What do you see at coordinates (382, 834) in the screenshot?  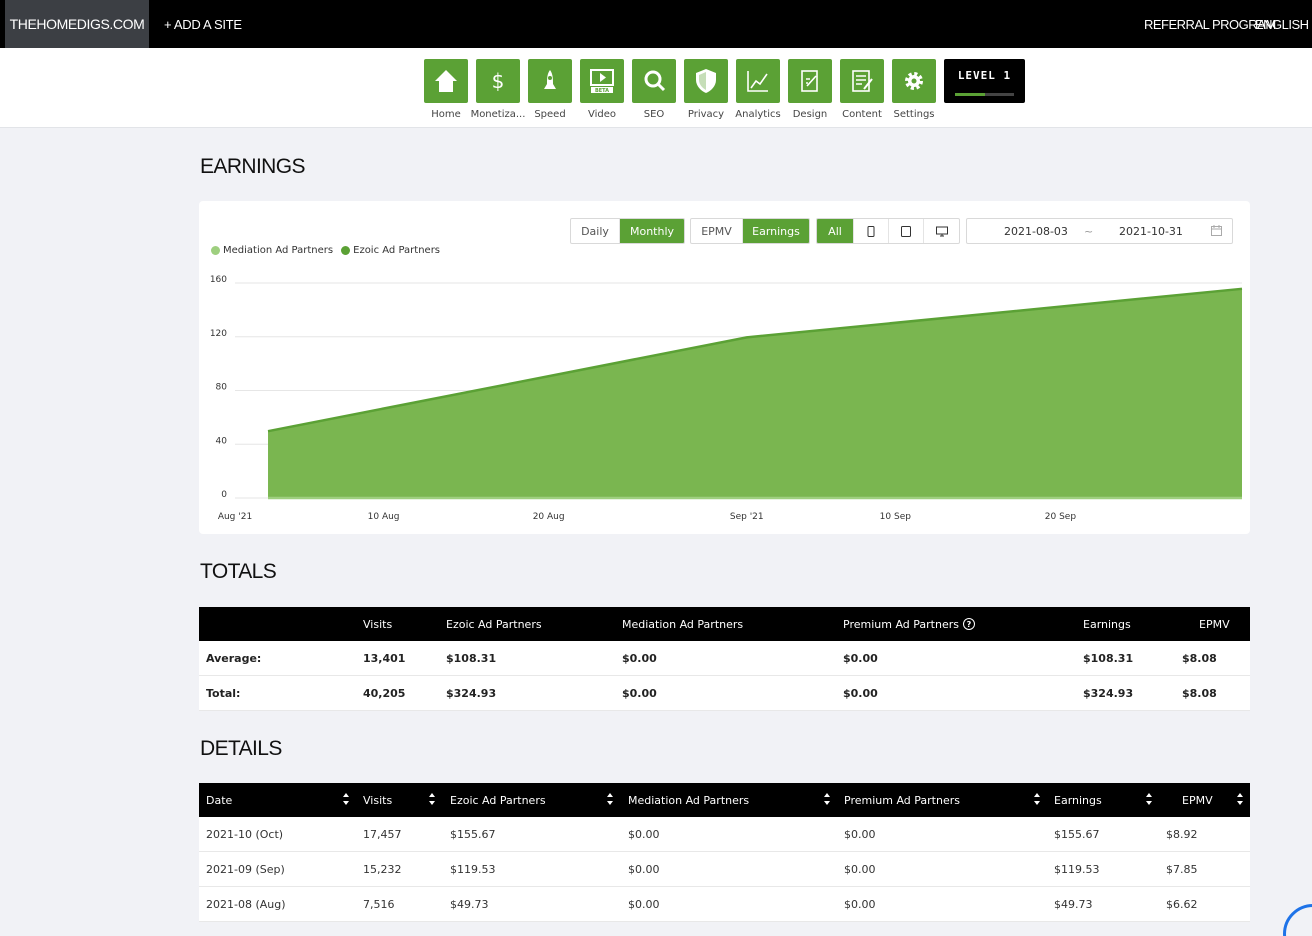 I see `cell-visits: 17,457` at bounding box center [382, 834].